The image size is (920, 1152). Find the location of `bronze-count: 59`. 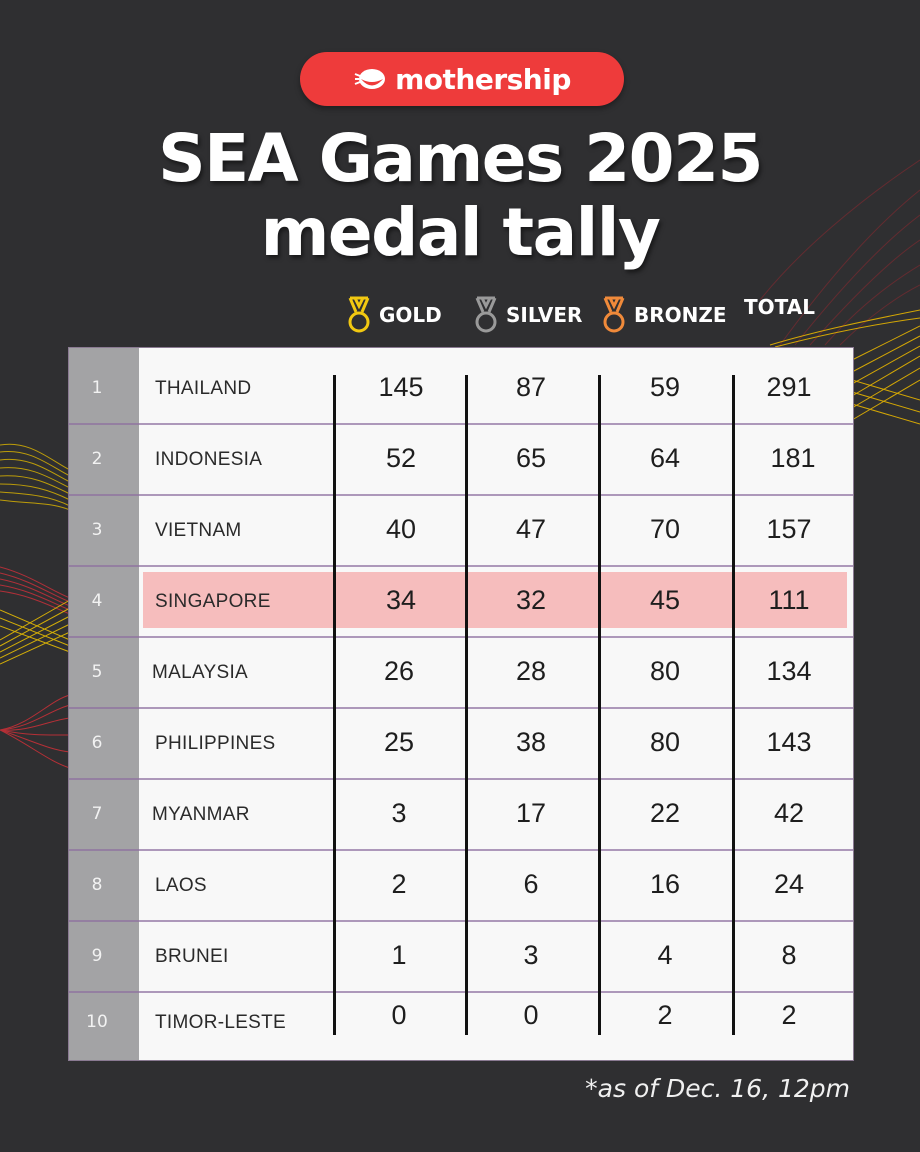

bronze-count: 59 is located at coordinates (665, 387).